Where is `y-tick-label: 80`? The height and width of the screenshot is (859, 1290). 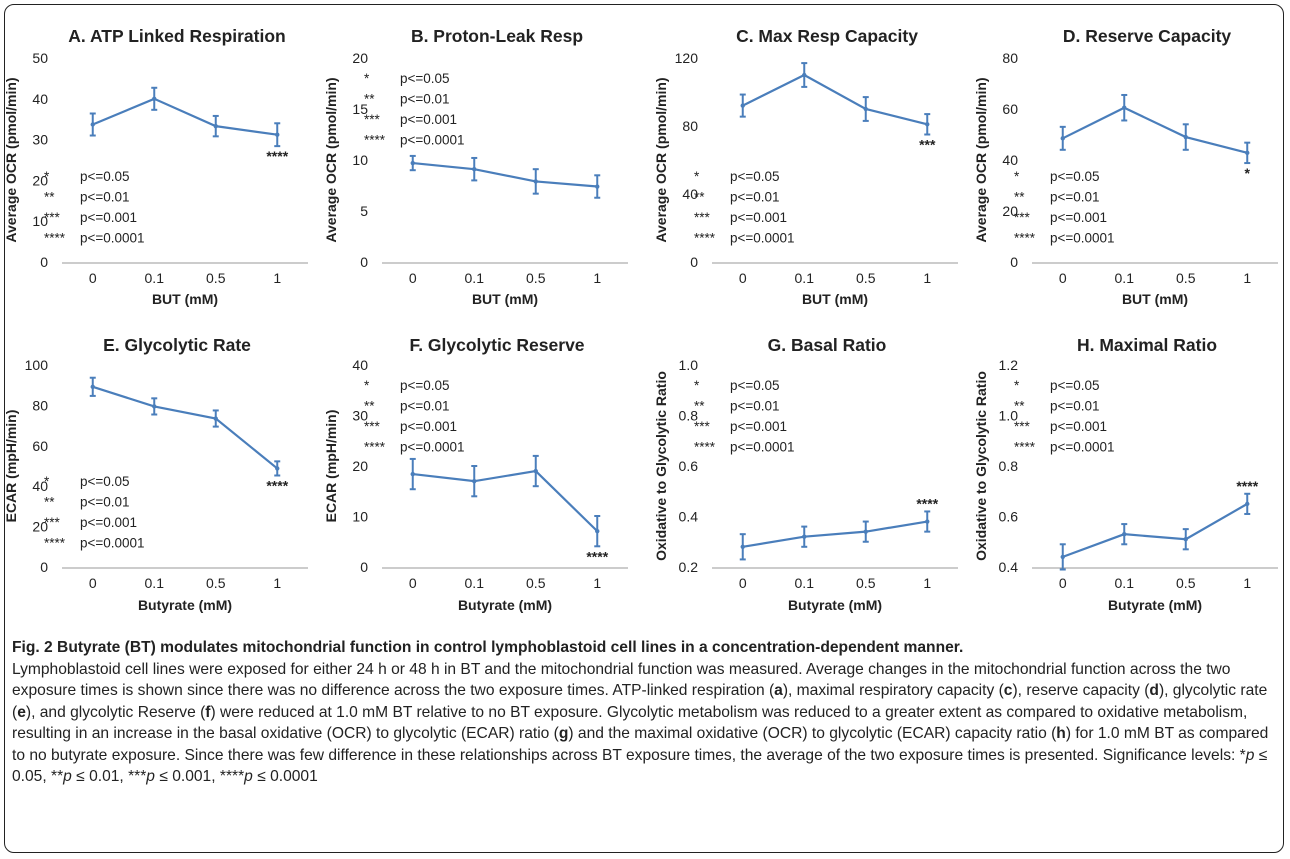 y-tick-label: 80 is located at coordinates (1010, 58).